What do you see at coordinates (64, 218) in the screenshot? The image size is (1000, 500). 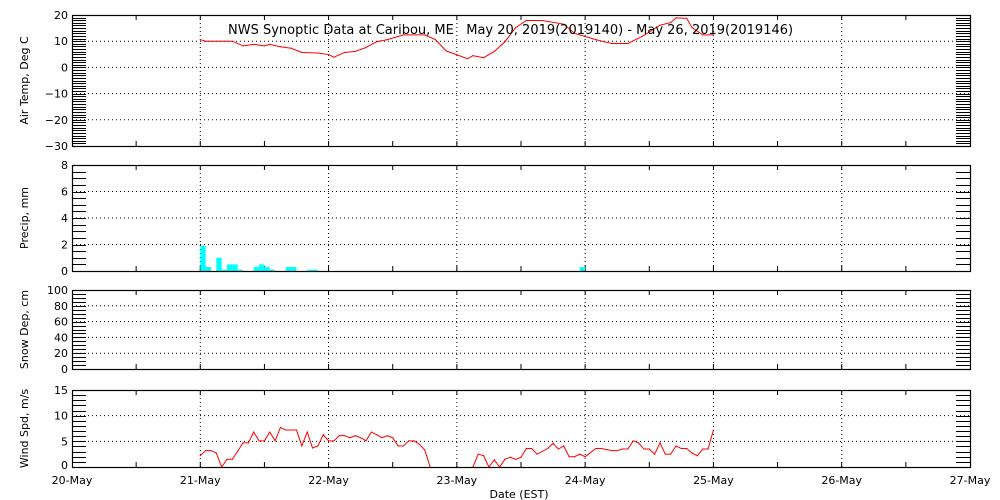 I see `y-tick-label: 4` at bounding box center [64, 218].